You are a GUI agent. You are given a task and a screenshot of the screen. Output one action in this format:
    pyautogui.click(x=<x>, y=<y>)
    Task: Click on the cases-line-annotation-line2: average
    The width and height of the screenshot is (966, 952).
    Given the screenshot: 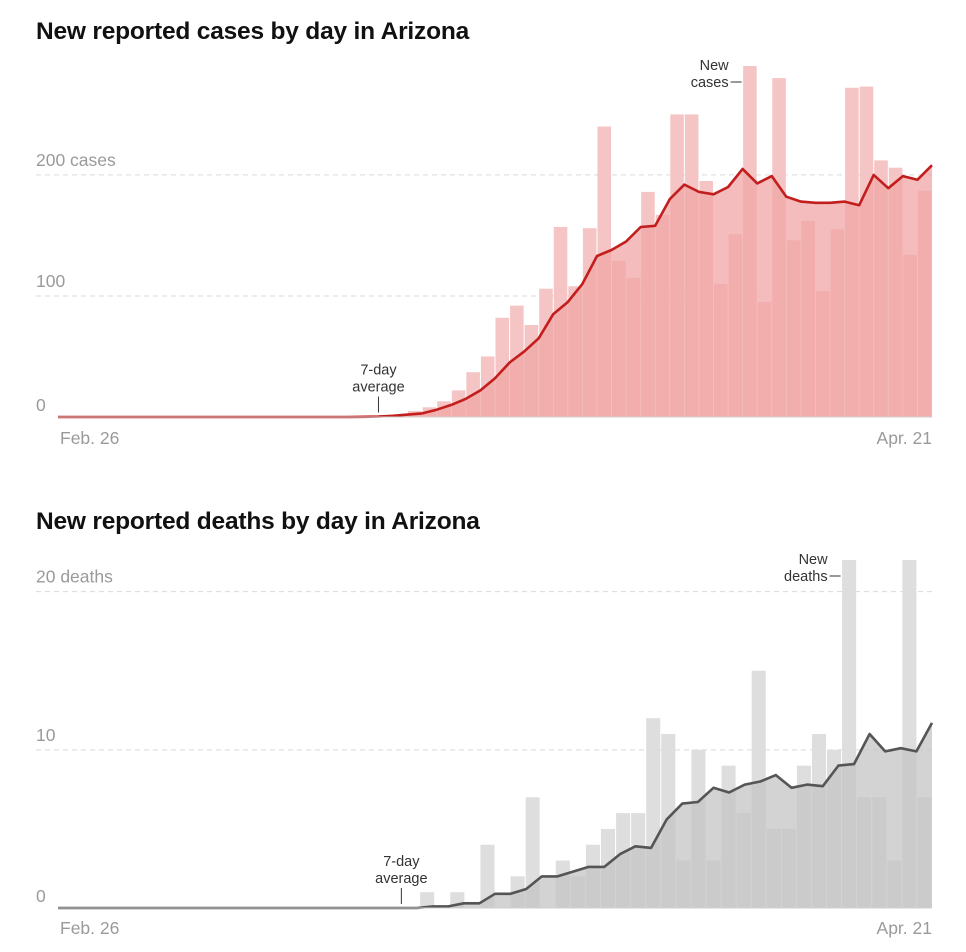 What is the action you would take?
    pyautogui.click(x=378, y=388)
    